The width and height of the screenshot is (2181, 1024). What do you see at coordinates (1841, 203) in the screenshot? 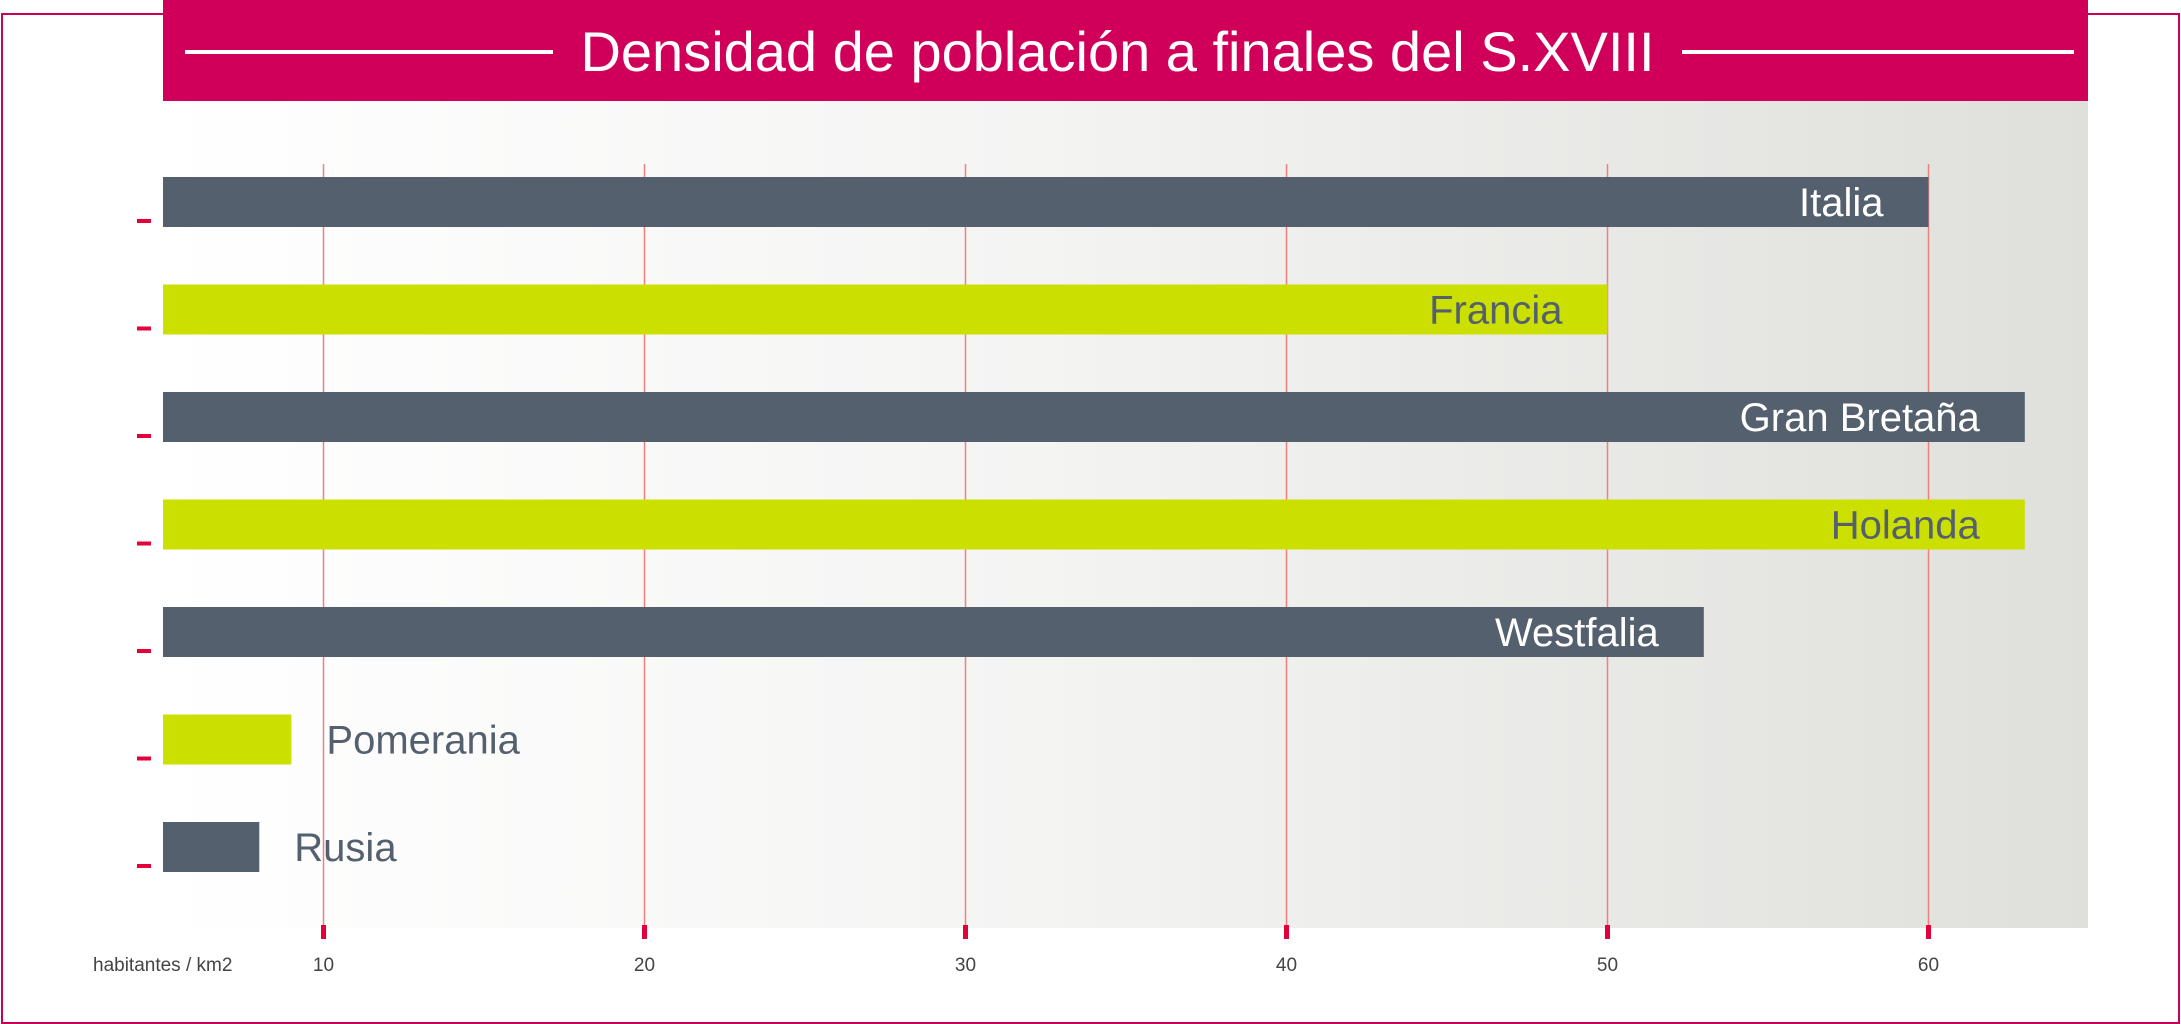
I see `bar-label: Italia` at bounding box center [1841, 203].